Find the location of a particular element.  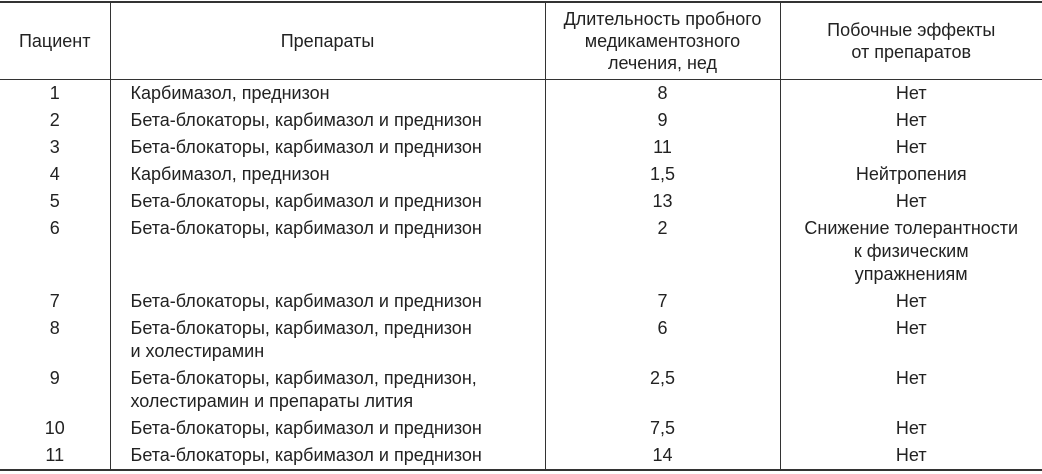

cell-line: Бета-блокаторы, карбимазол, преднизон is located at coordinates (338, 328).